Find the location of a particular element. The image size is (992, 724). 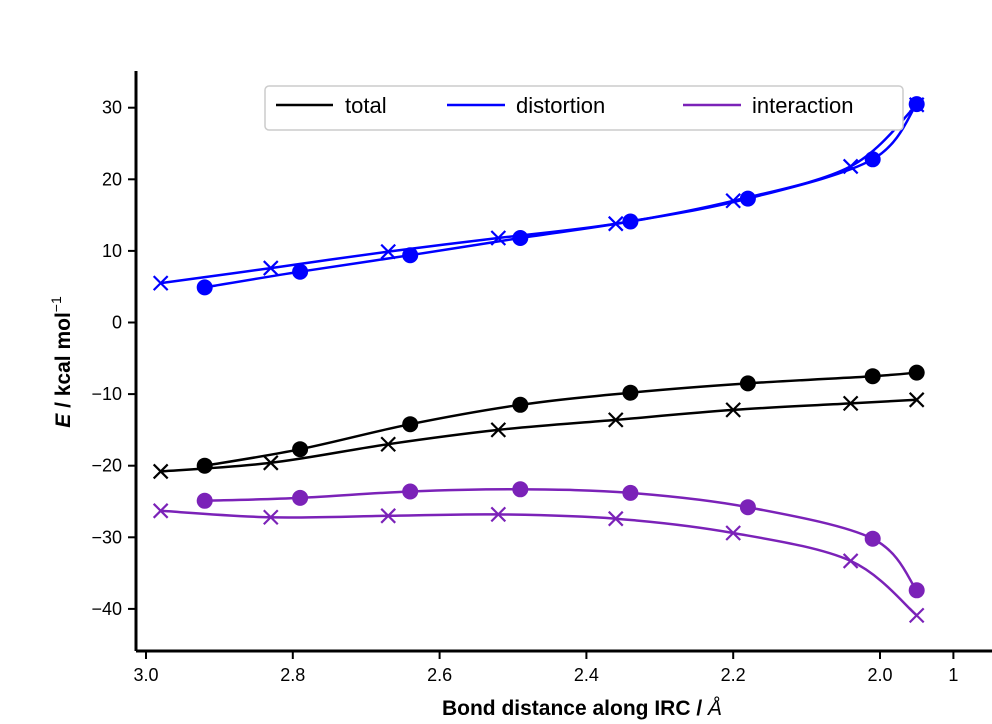

x-tick-label: 3.0 is located at coordinates (145, 675).